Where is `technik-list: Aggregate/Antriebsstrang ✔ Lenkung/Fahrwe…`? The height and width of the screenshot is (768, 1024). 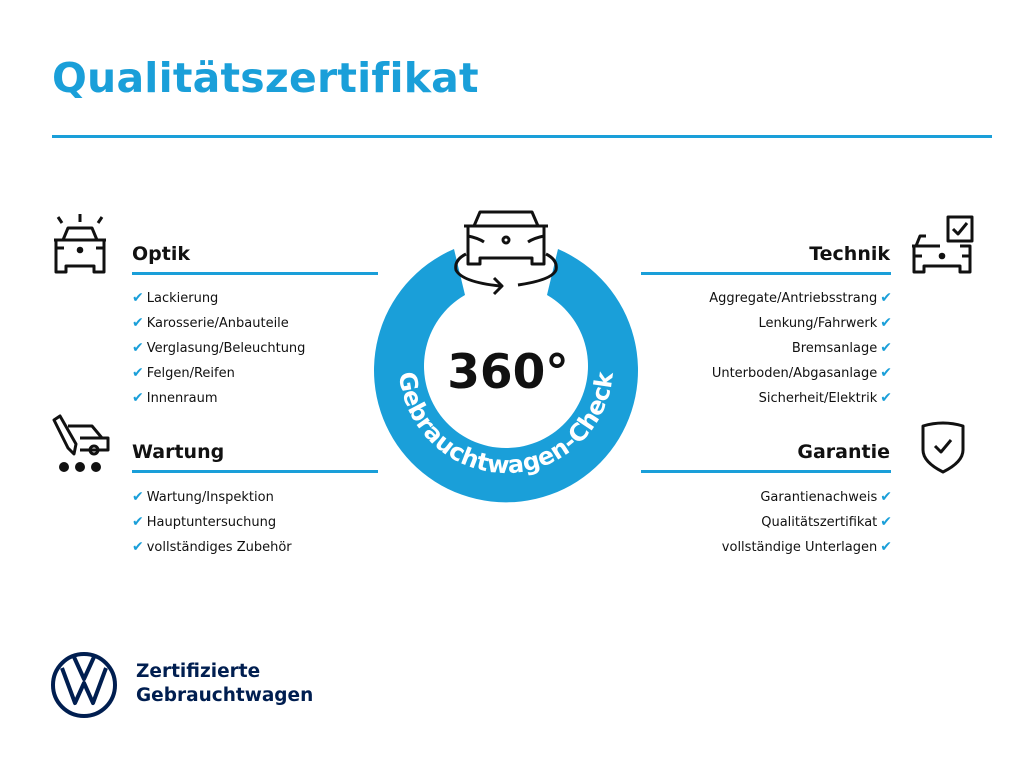
technik-list: Aggregate/Antriebsstrang ✔ Lenkung/Fahrwe… is located at coordinates (800, 348).